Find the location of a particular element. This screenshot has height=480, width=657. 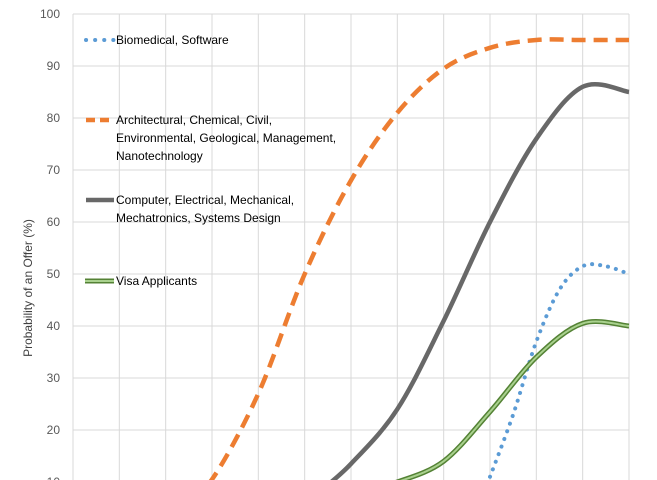

y-tick-label: 80 is located at coordinates (54, 118).